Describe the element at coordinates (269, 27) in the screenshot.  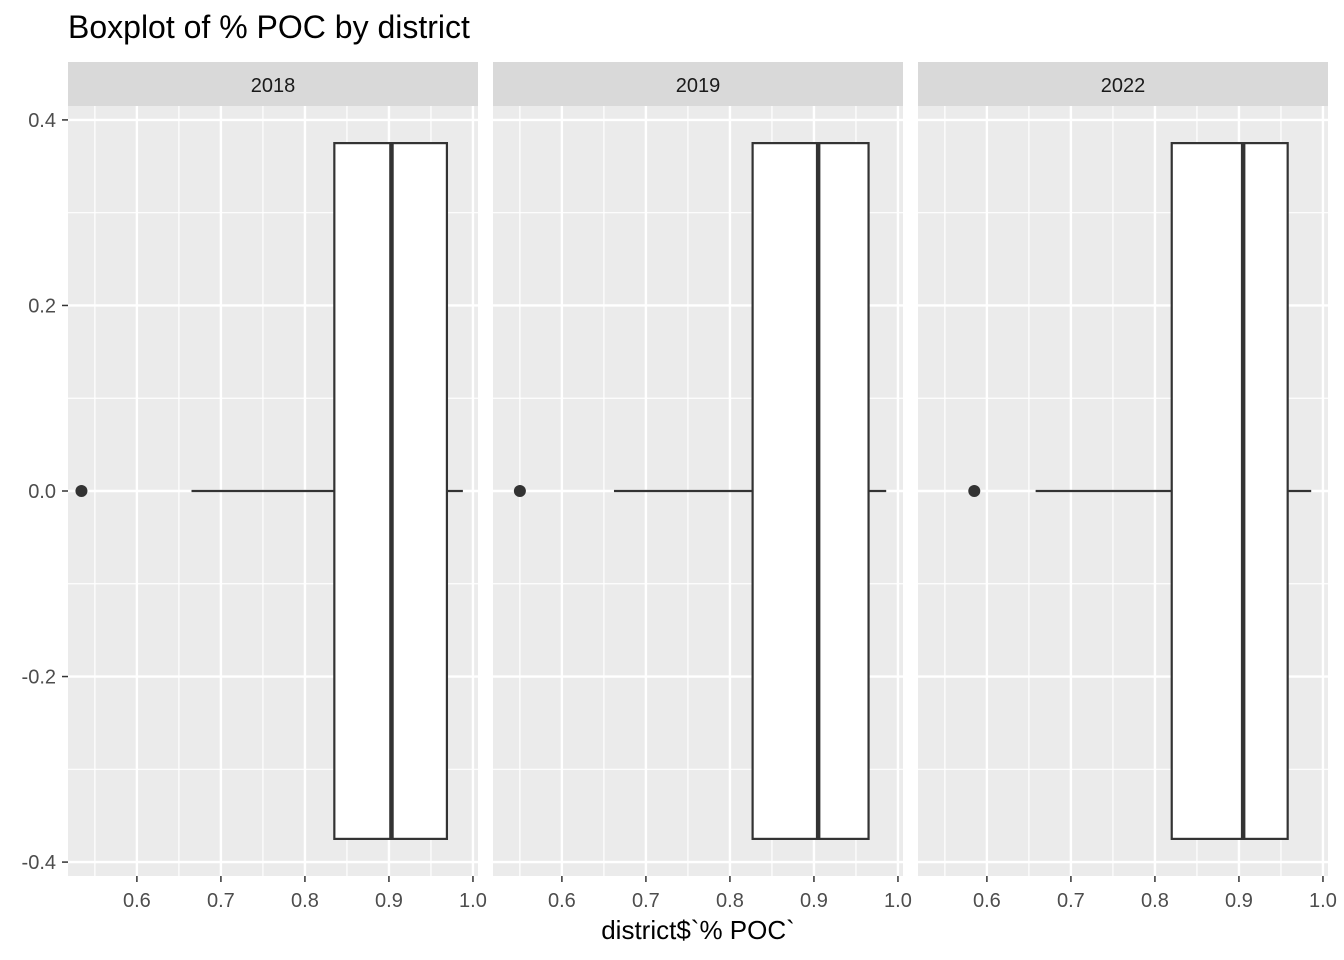
I see `chart-title: Boxplot of % POC by district` at that location.